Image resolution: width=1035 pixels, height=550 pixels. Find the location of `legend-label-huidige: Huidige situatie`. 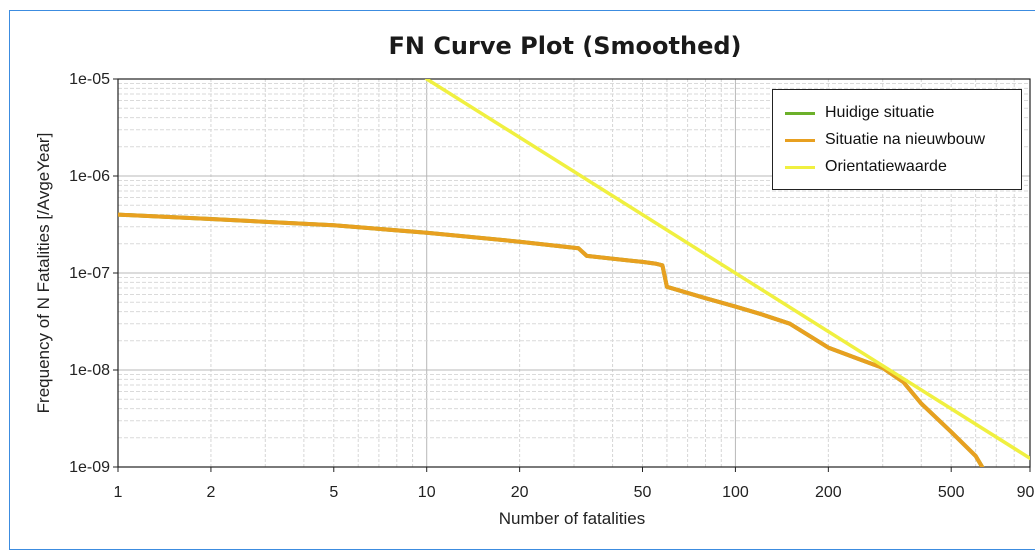

legend-label-huidige: Huidige situatie is located at coordinates (880, 112).